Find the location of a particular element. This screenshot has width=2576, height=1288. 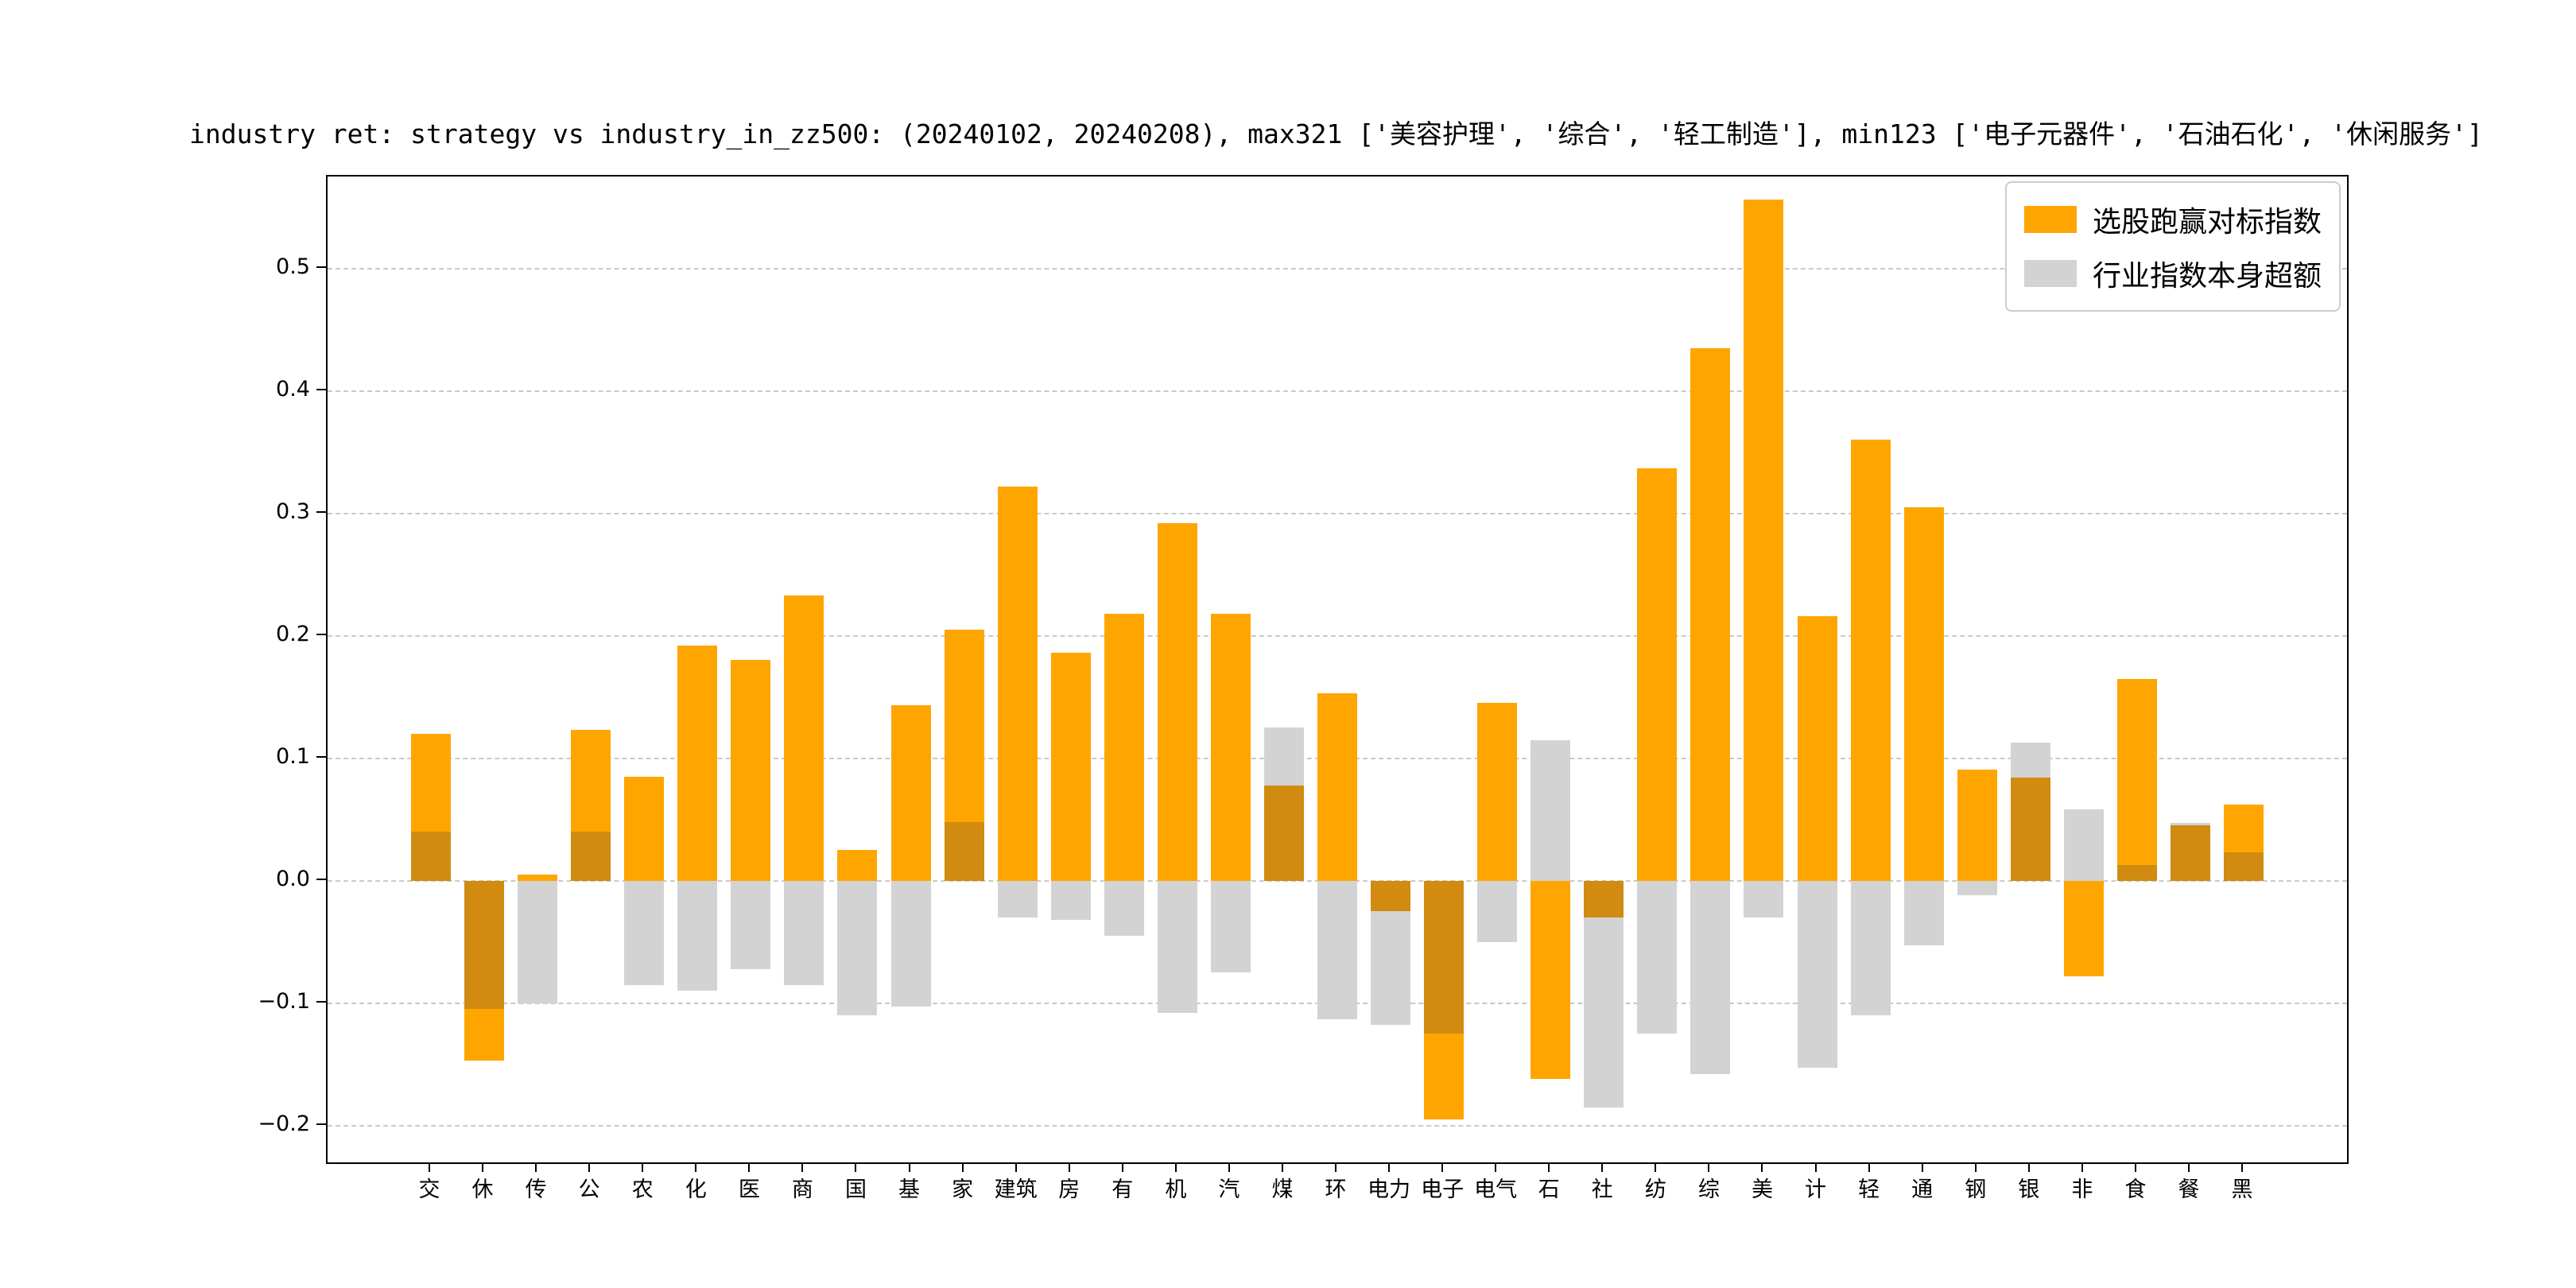

x-tick-label: 建筑 is located at coordinates (1016, 1189).